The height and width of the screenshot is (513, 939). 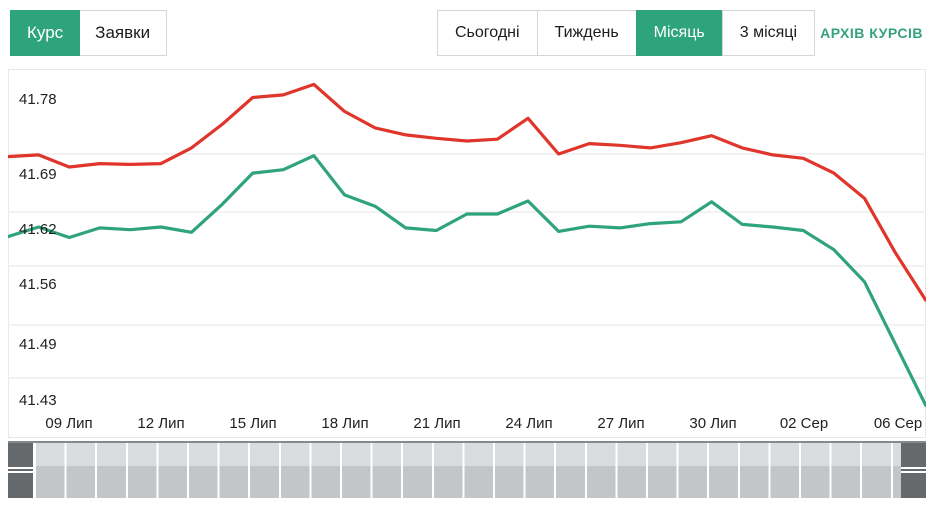 I want to click on range-slider, so click(x=467, y=469).